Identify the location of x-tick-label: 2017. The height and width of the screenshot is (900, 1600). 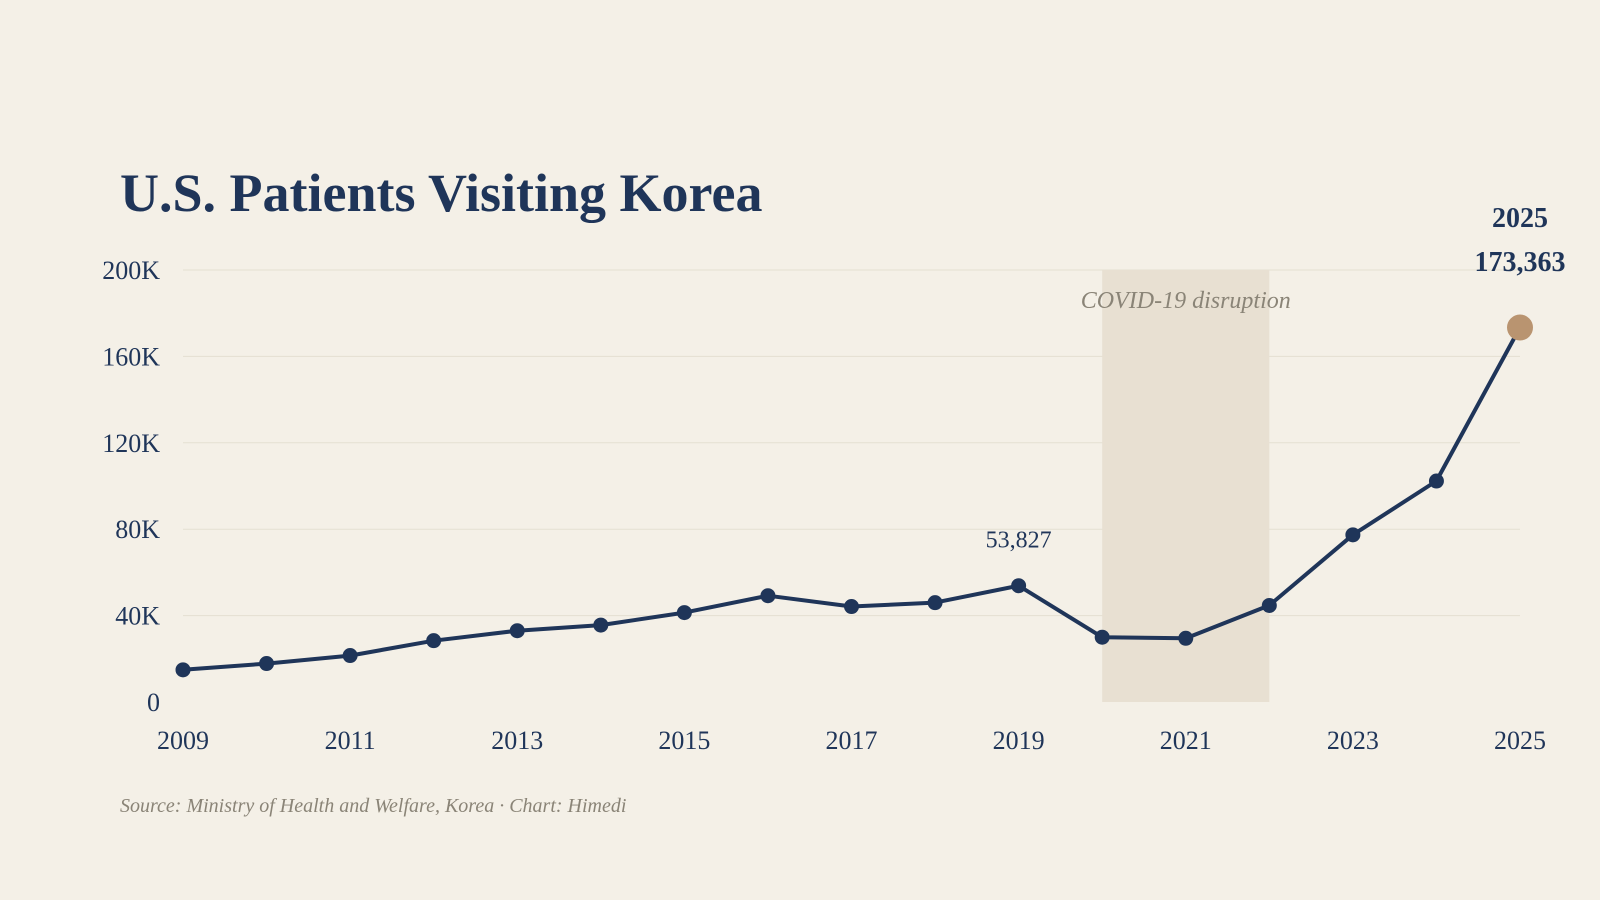
(852, 740).